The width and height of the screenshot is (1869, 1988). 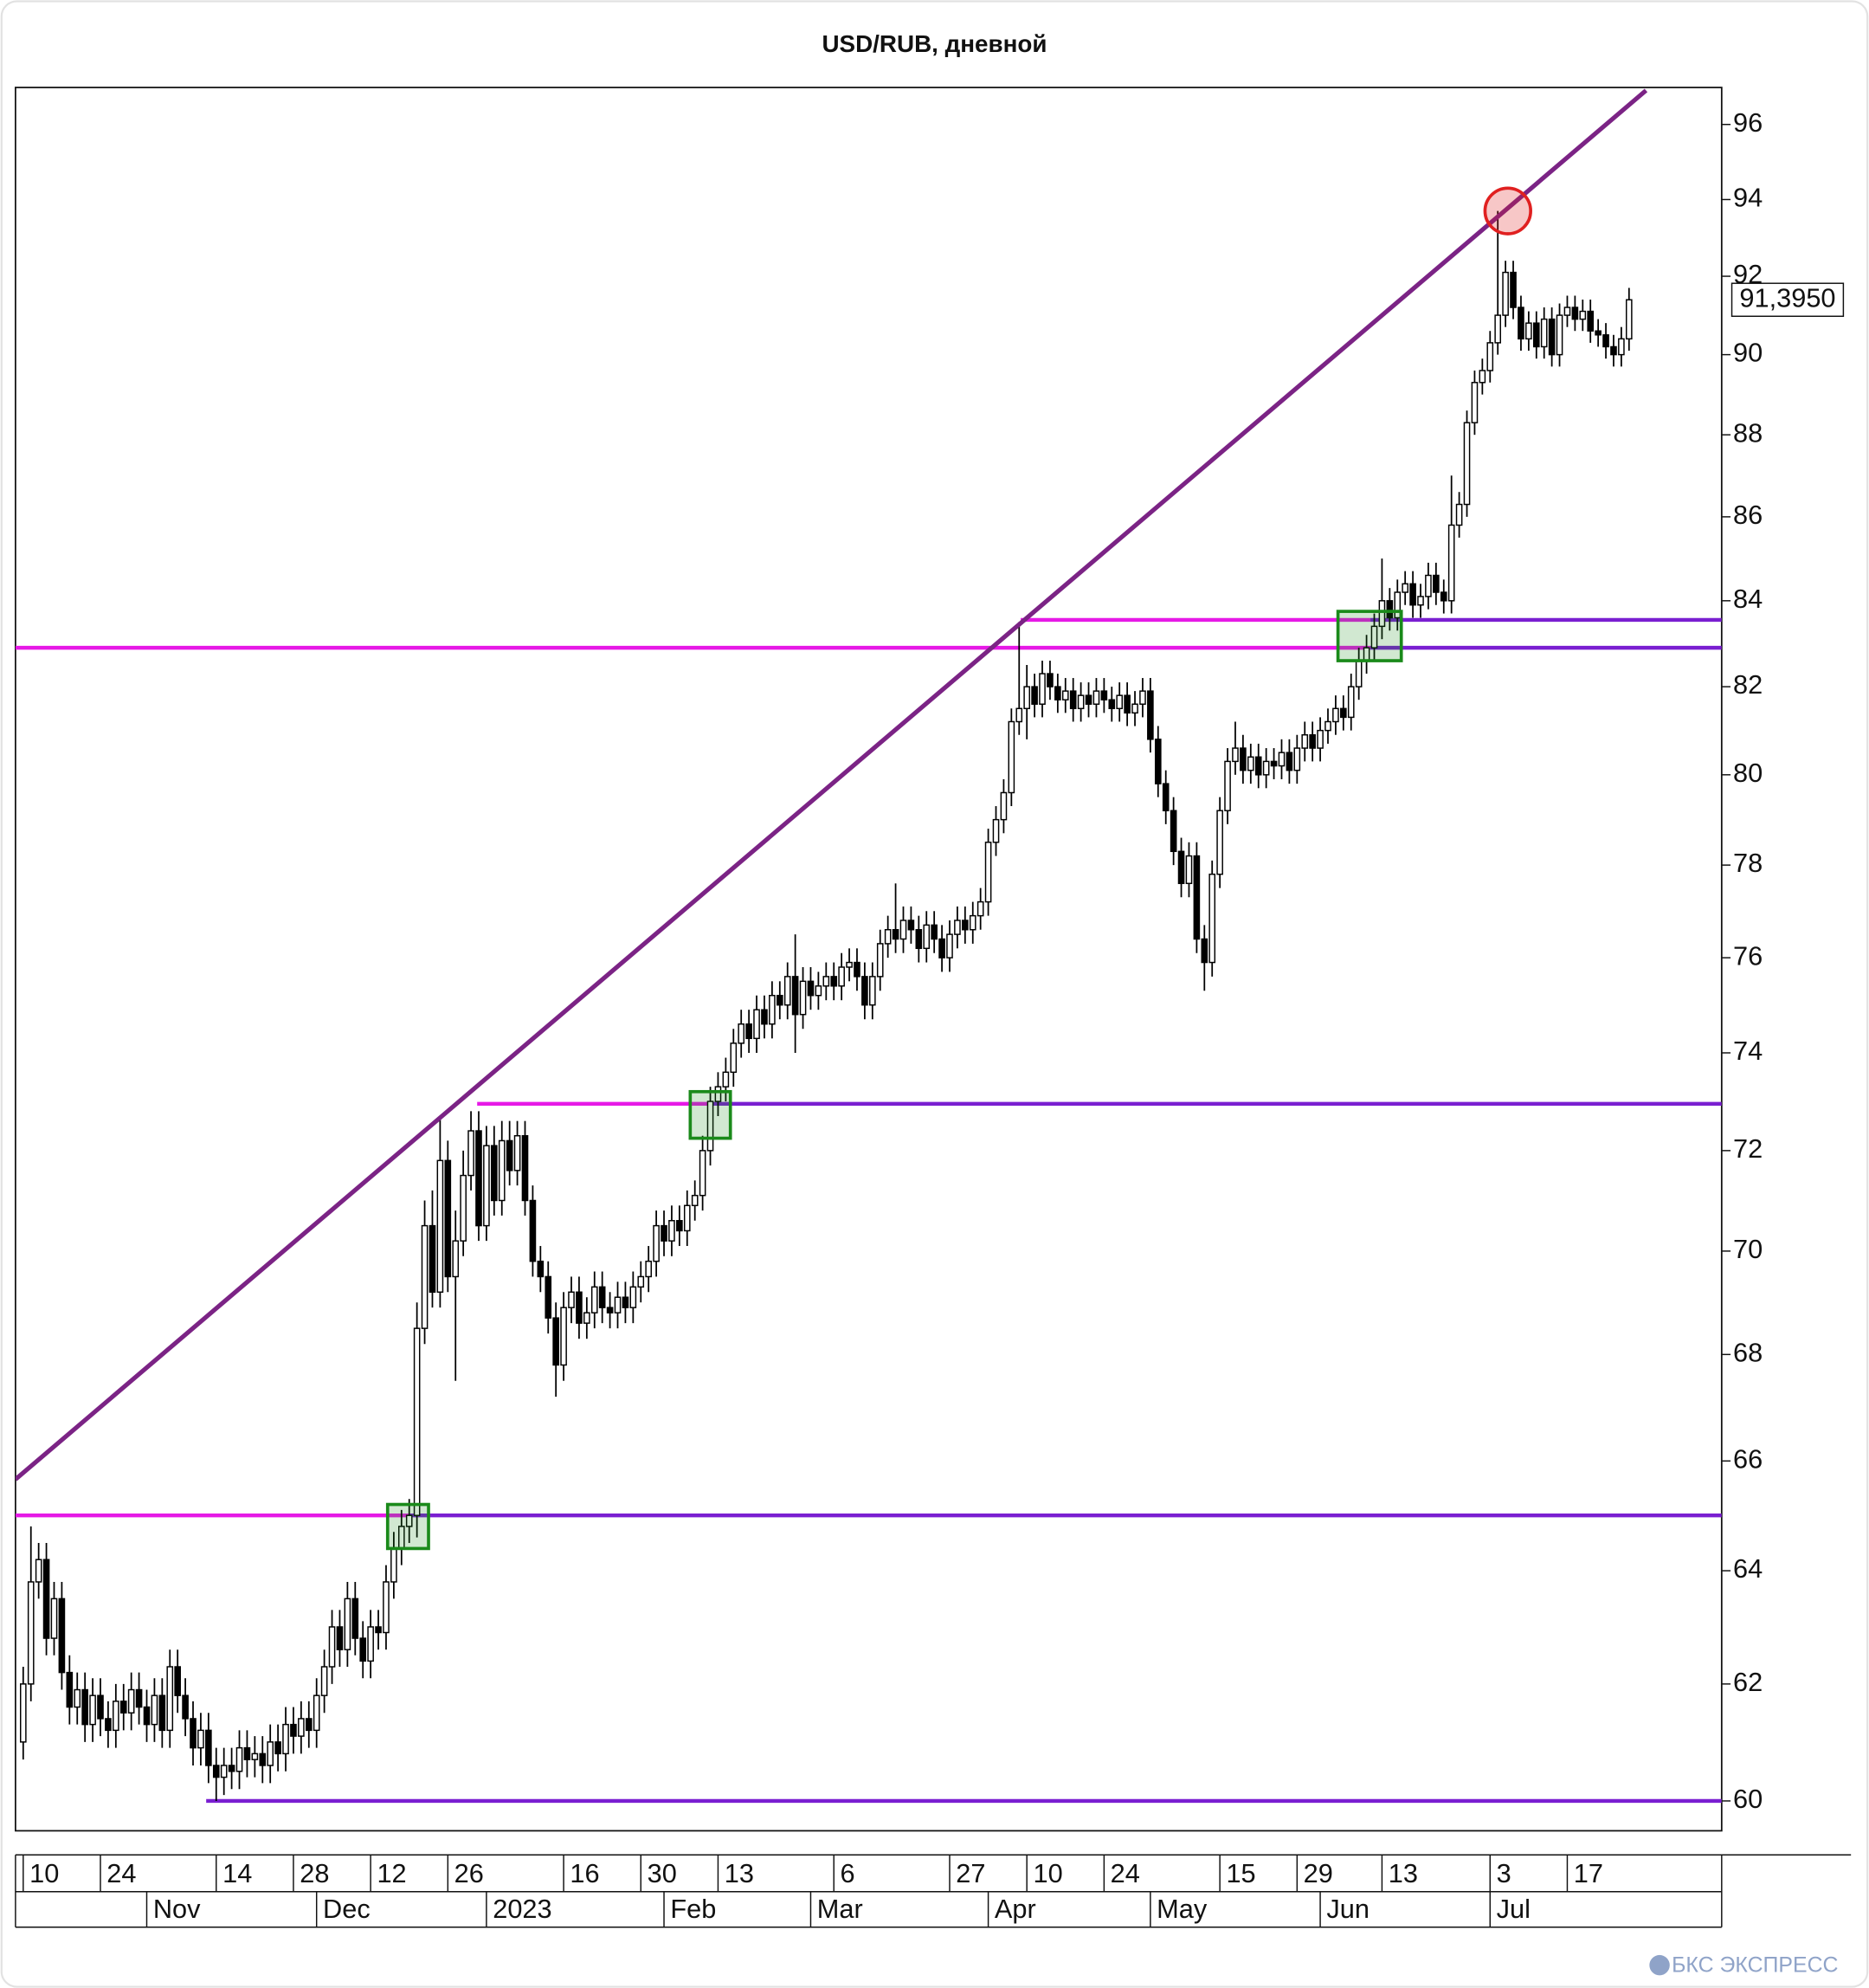 I want to click on month-label: Nov, so click(x=177, y=1909).